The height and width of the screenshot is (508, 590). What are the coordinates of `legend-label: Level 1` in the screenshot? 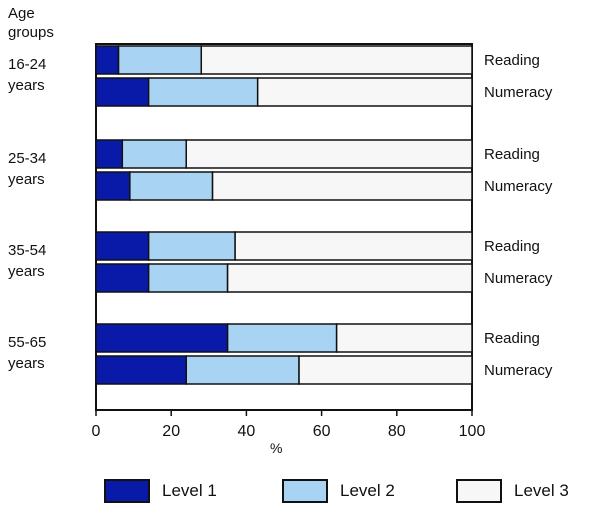 It's located at (189, 490).